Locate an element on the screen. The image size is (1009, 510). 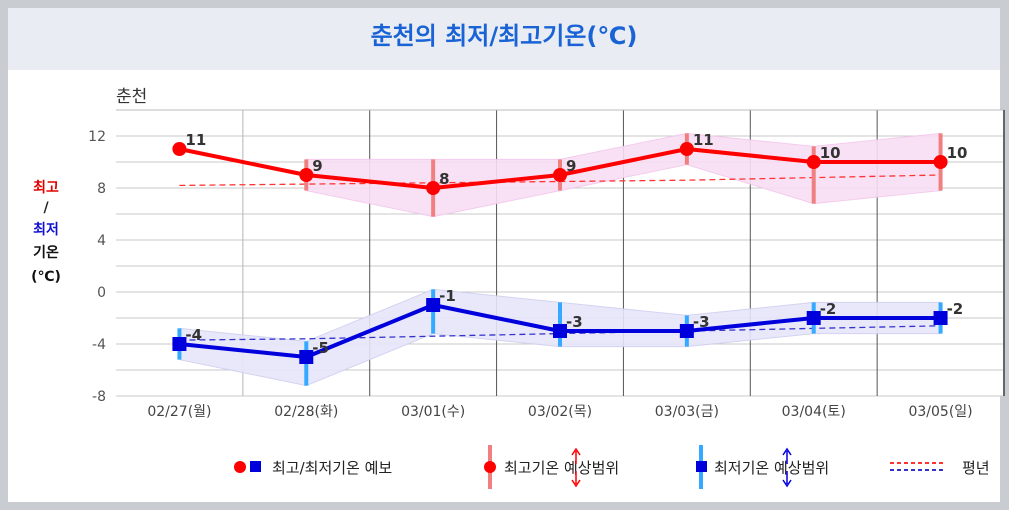
x-tick-label: 03/04(토) is located at coordinates (814, 412).